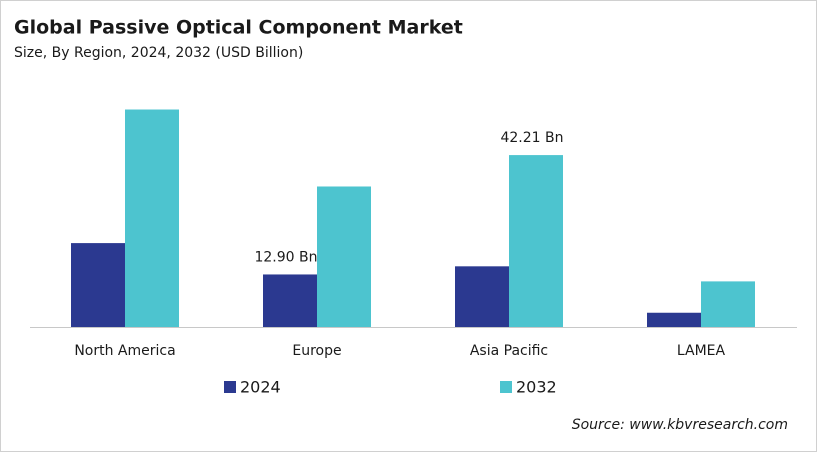  Describe the element at coordinates (124, 351) in the screenshot. I see `x-tick-label: North America` at that location.